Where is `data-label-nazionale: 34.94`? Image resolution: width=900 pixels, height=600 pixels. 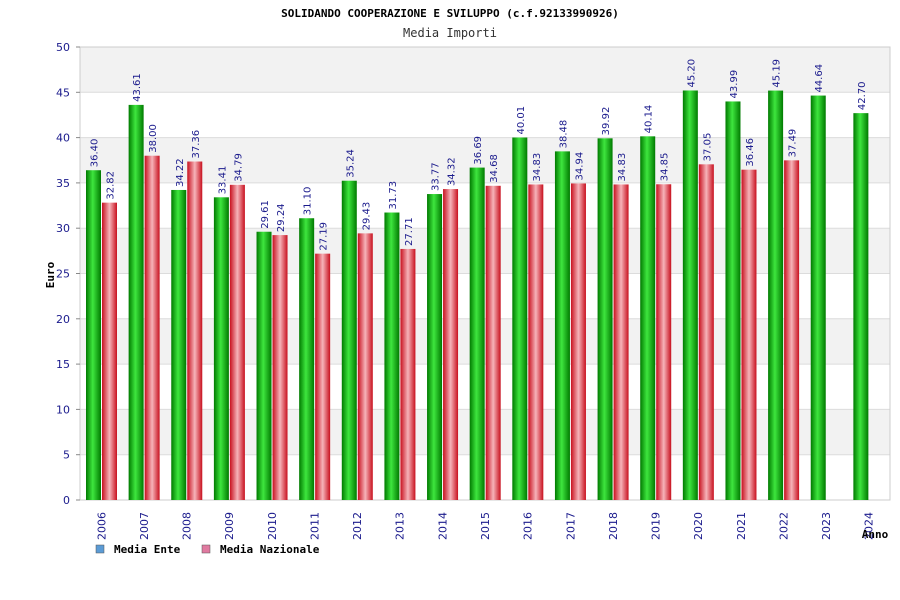 data-label-nazionale: 34.94 is located at coordinates (579, 166).